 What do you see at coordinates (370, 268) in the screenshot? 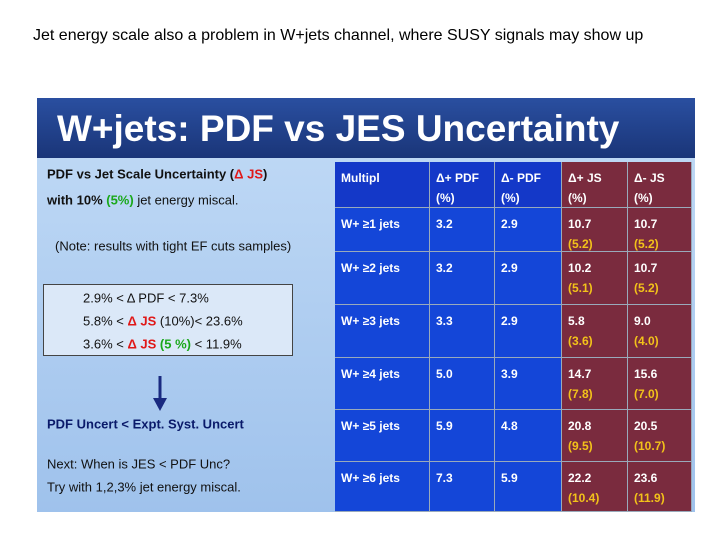
I see `cell-text: W+ ≥2 jets` at bounding box center [370, 268].